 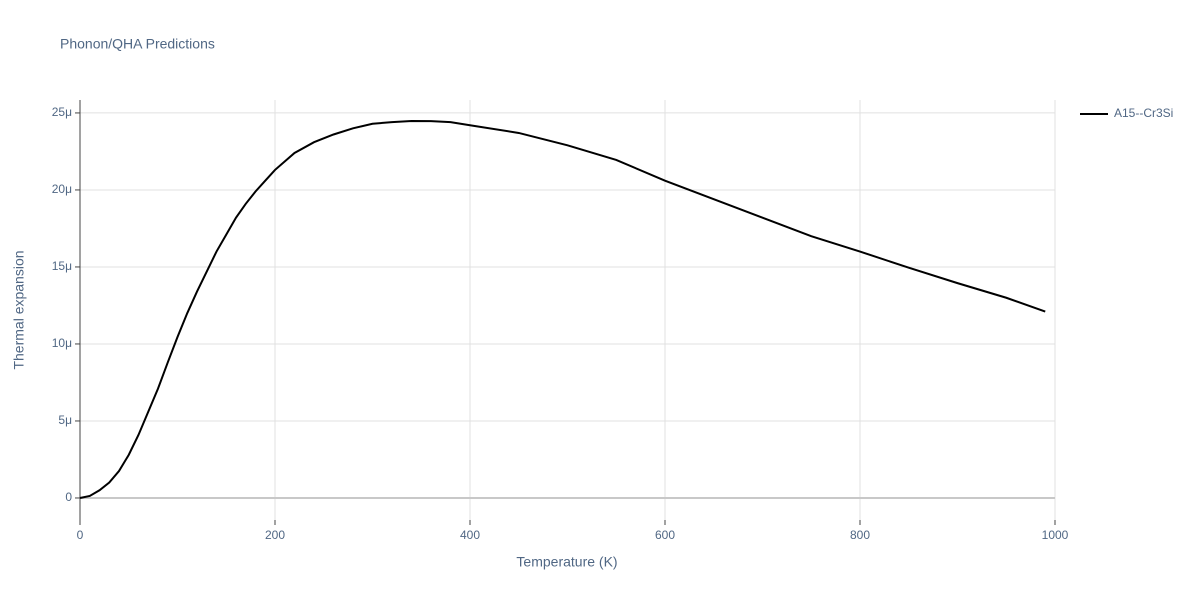 What do you see at coordinates (62, 189) in the screenshot?
I see `y-tick-label: 20μ` at bounding box center [62, 189].